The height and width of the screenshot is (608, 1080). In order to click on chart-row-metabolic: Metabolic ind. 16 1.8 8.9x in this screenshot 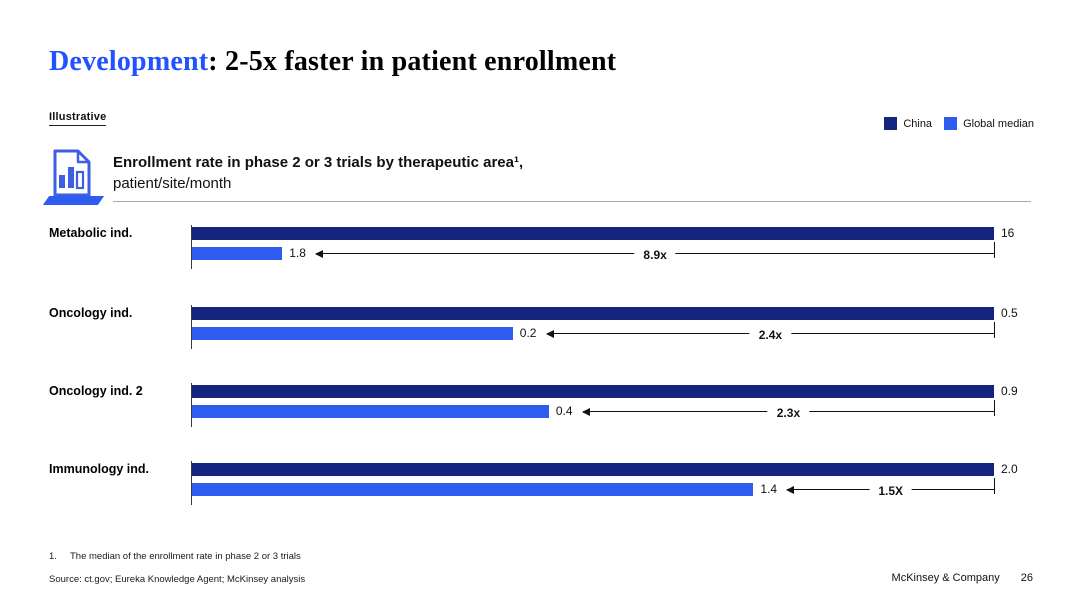, I will do `click(540, 250)`.